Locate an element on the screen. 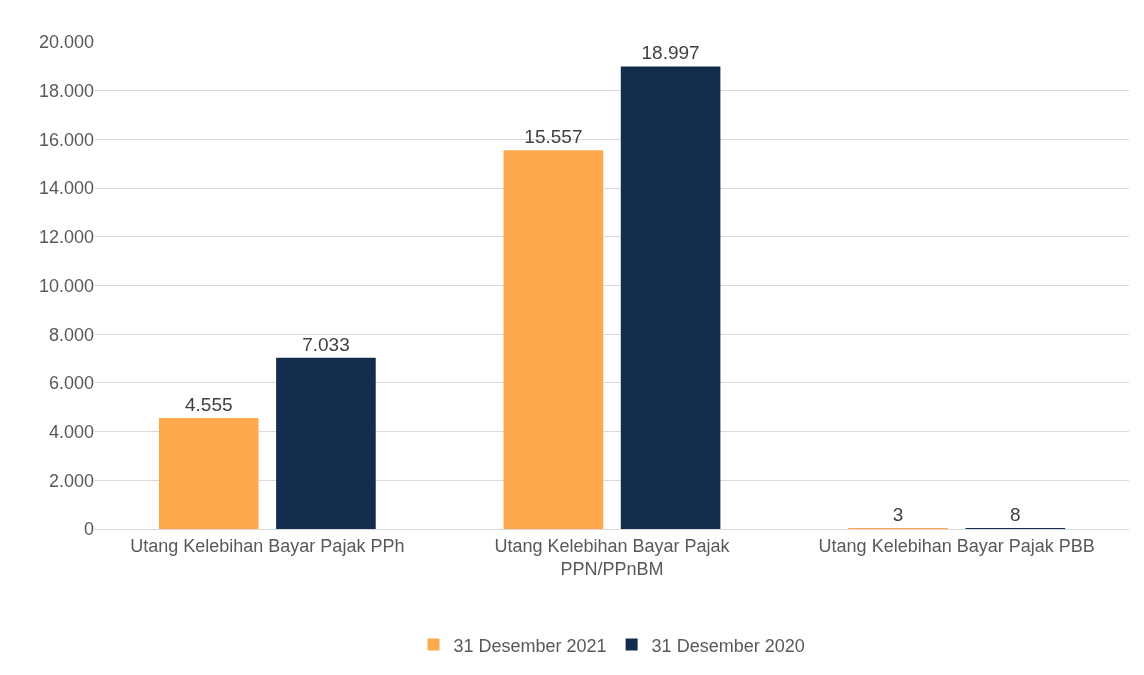  data-label: 15.557 is located at coordinates (553, 137).